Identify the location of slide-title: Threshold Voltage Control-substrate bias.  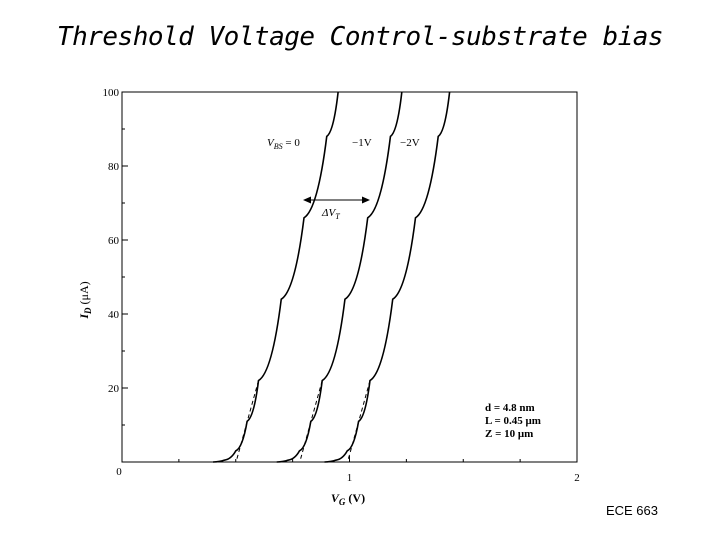
(360, 37).